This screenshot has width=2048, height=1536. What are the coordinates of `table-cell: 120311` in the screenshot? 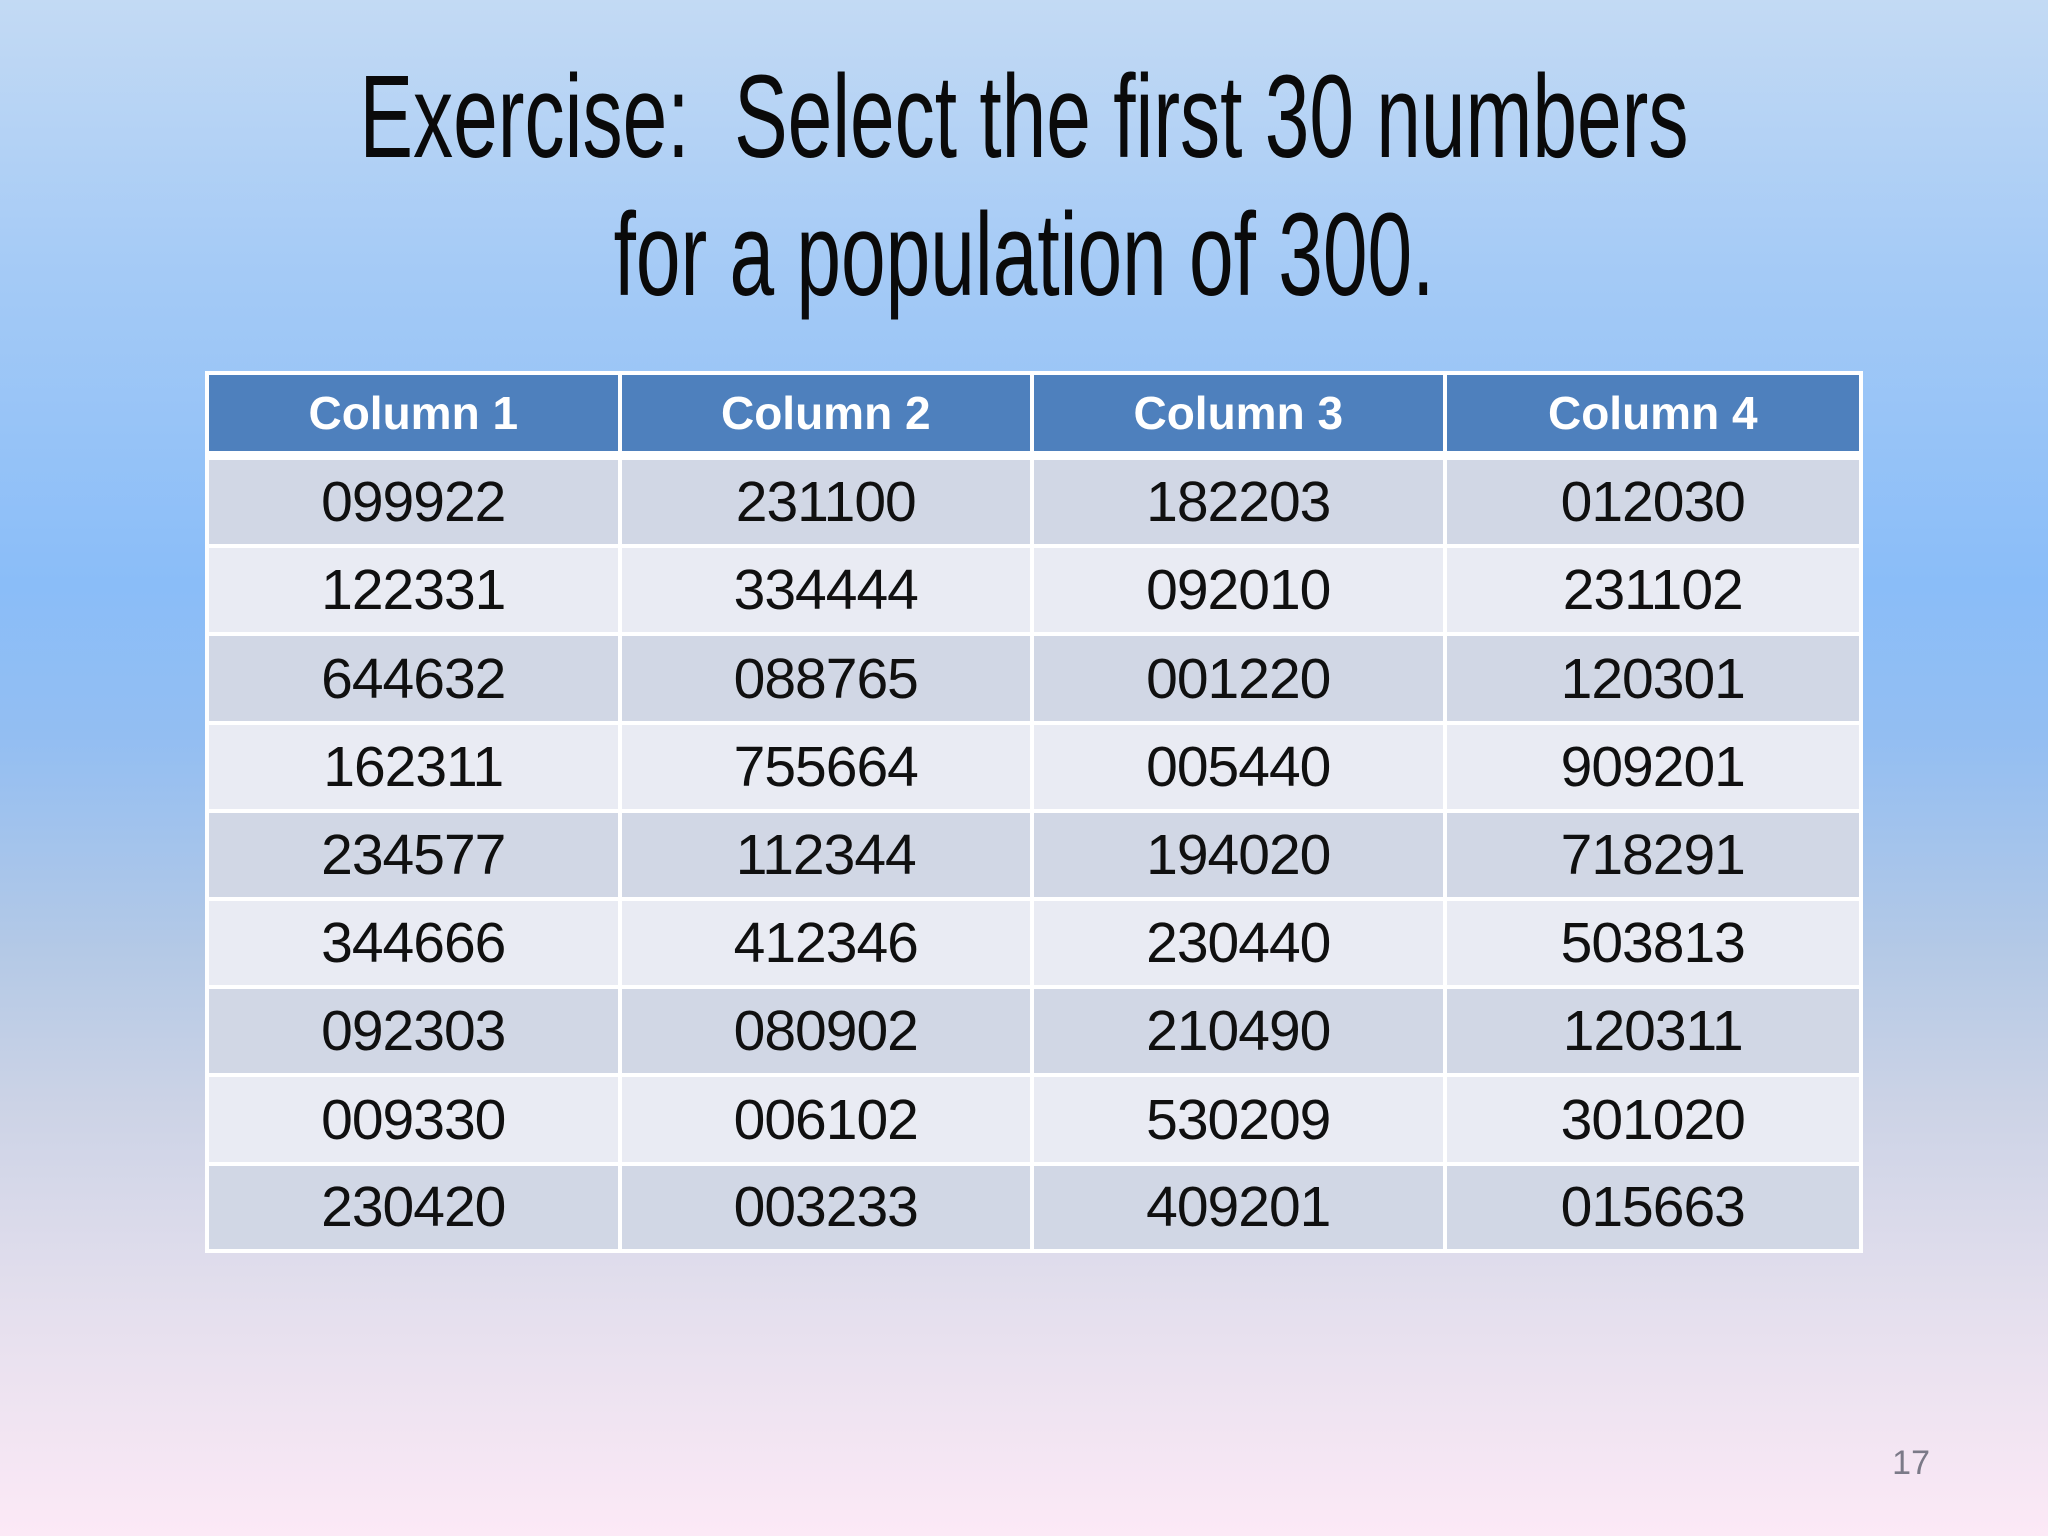 It's located at (1652, 1033).